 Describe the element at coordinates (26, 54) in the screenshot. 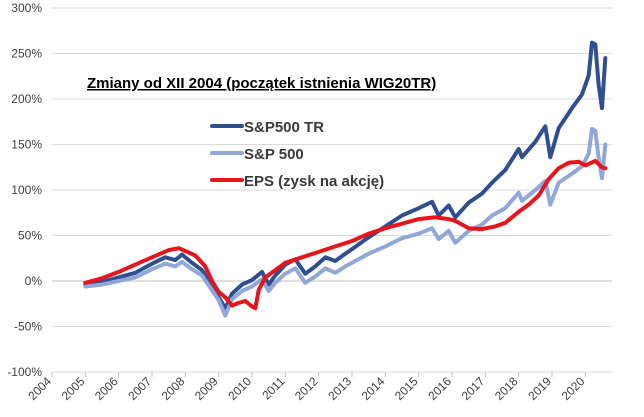

I see `y-tick-label: 250%` at that location.